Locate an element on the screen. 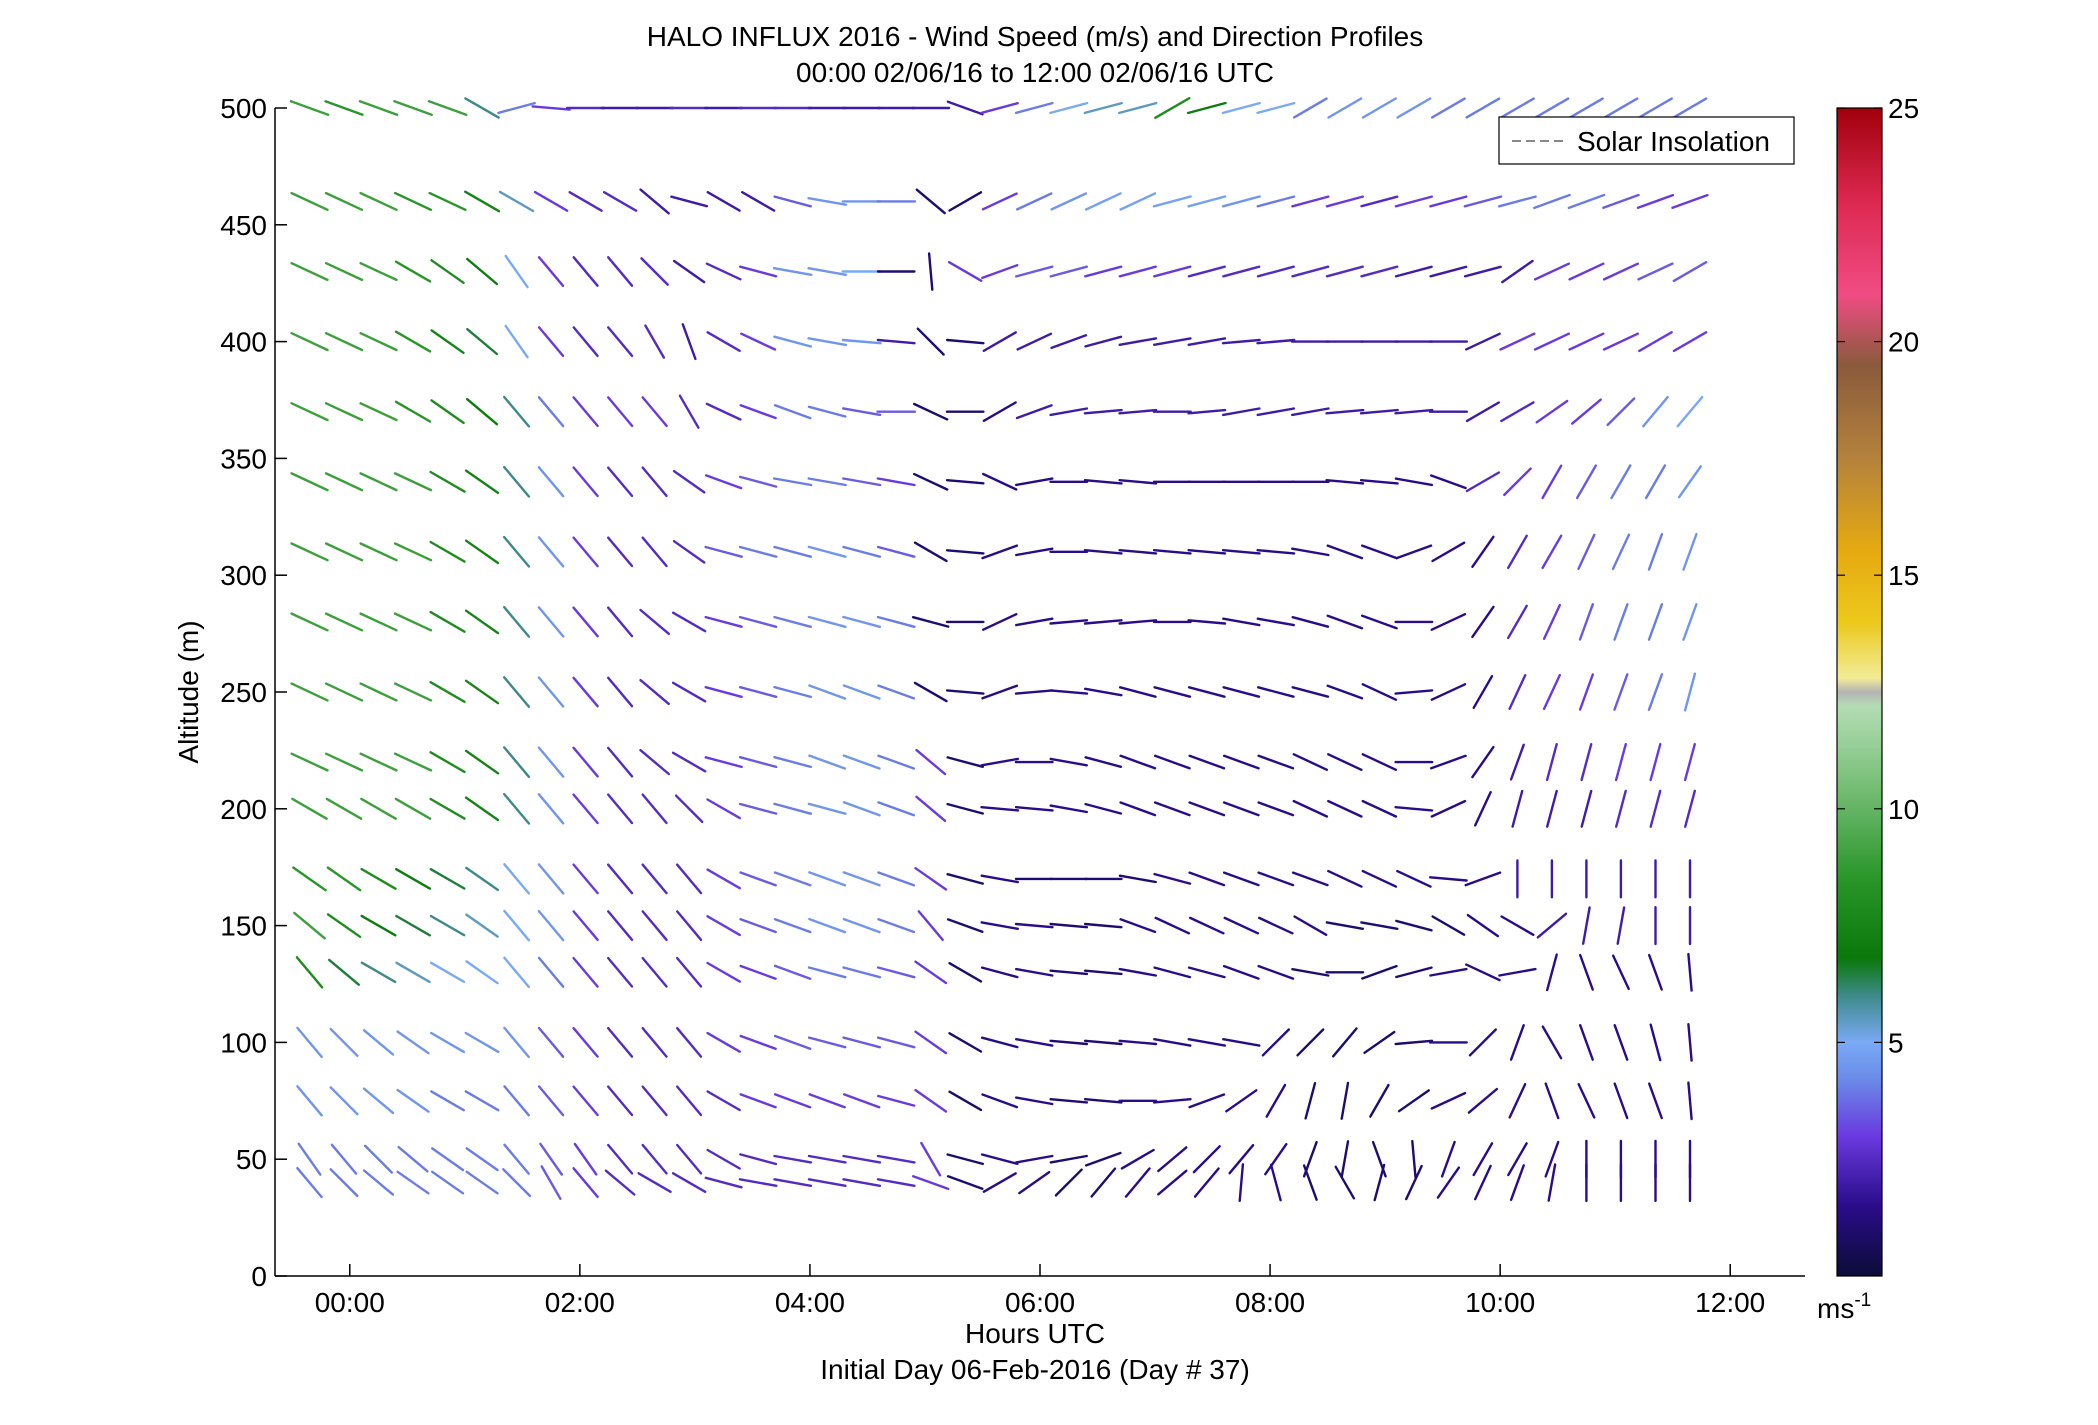  x-tick-labels: 00:00 02:00 04:00 06:00 08:00 10:00 12:00 is located at coordinates (1040, 1302).